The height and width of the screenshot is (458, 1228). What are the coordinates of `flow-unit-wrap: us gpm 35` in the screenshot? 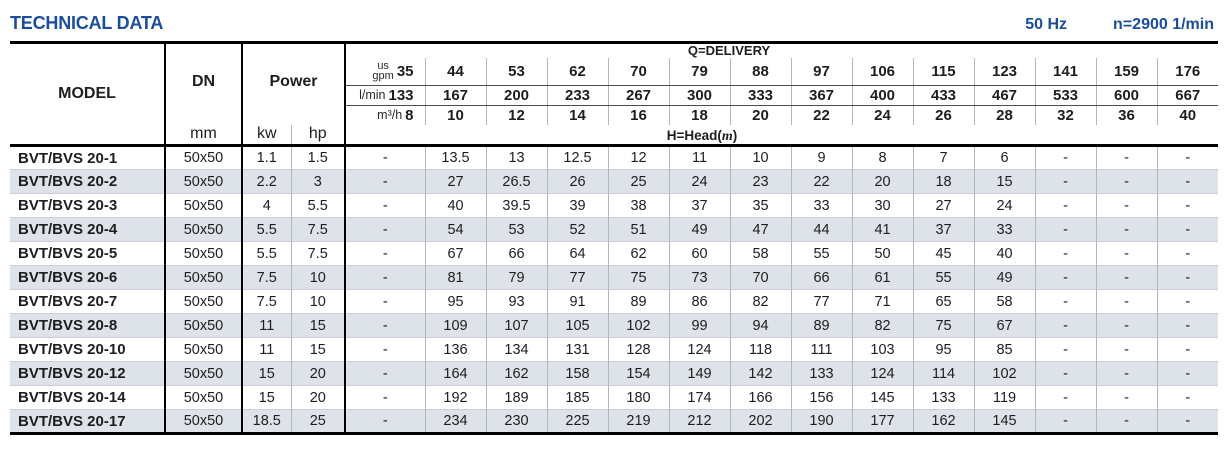 It's located at (386, 72).